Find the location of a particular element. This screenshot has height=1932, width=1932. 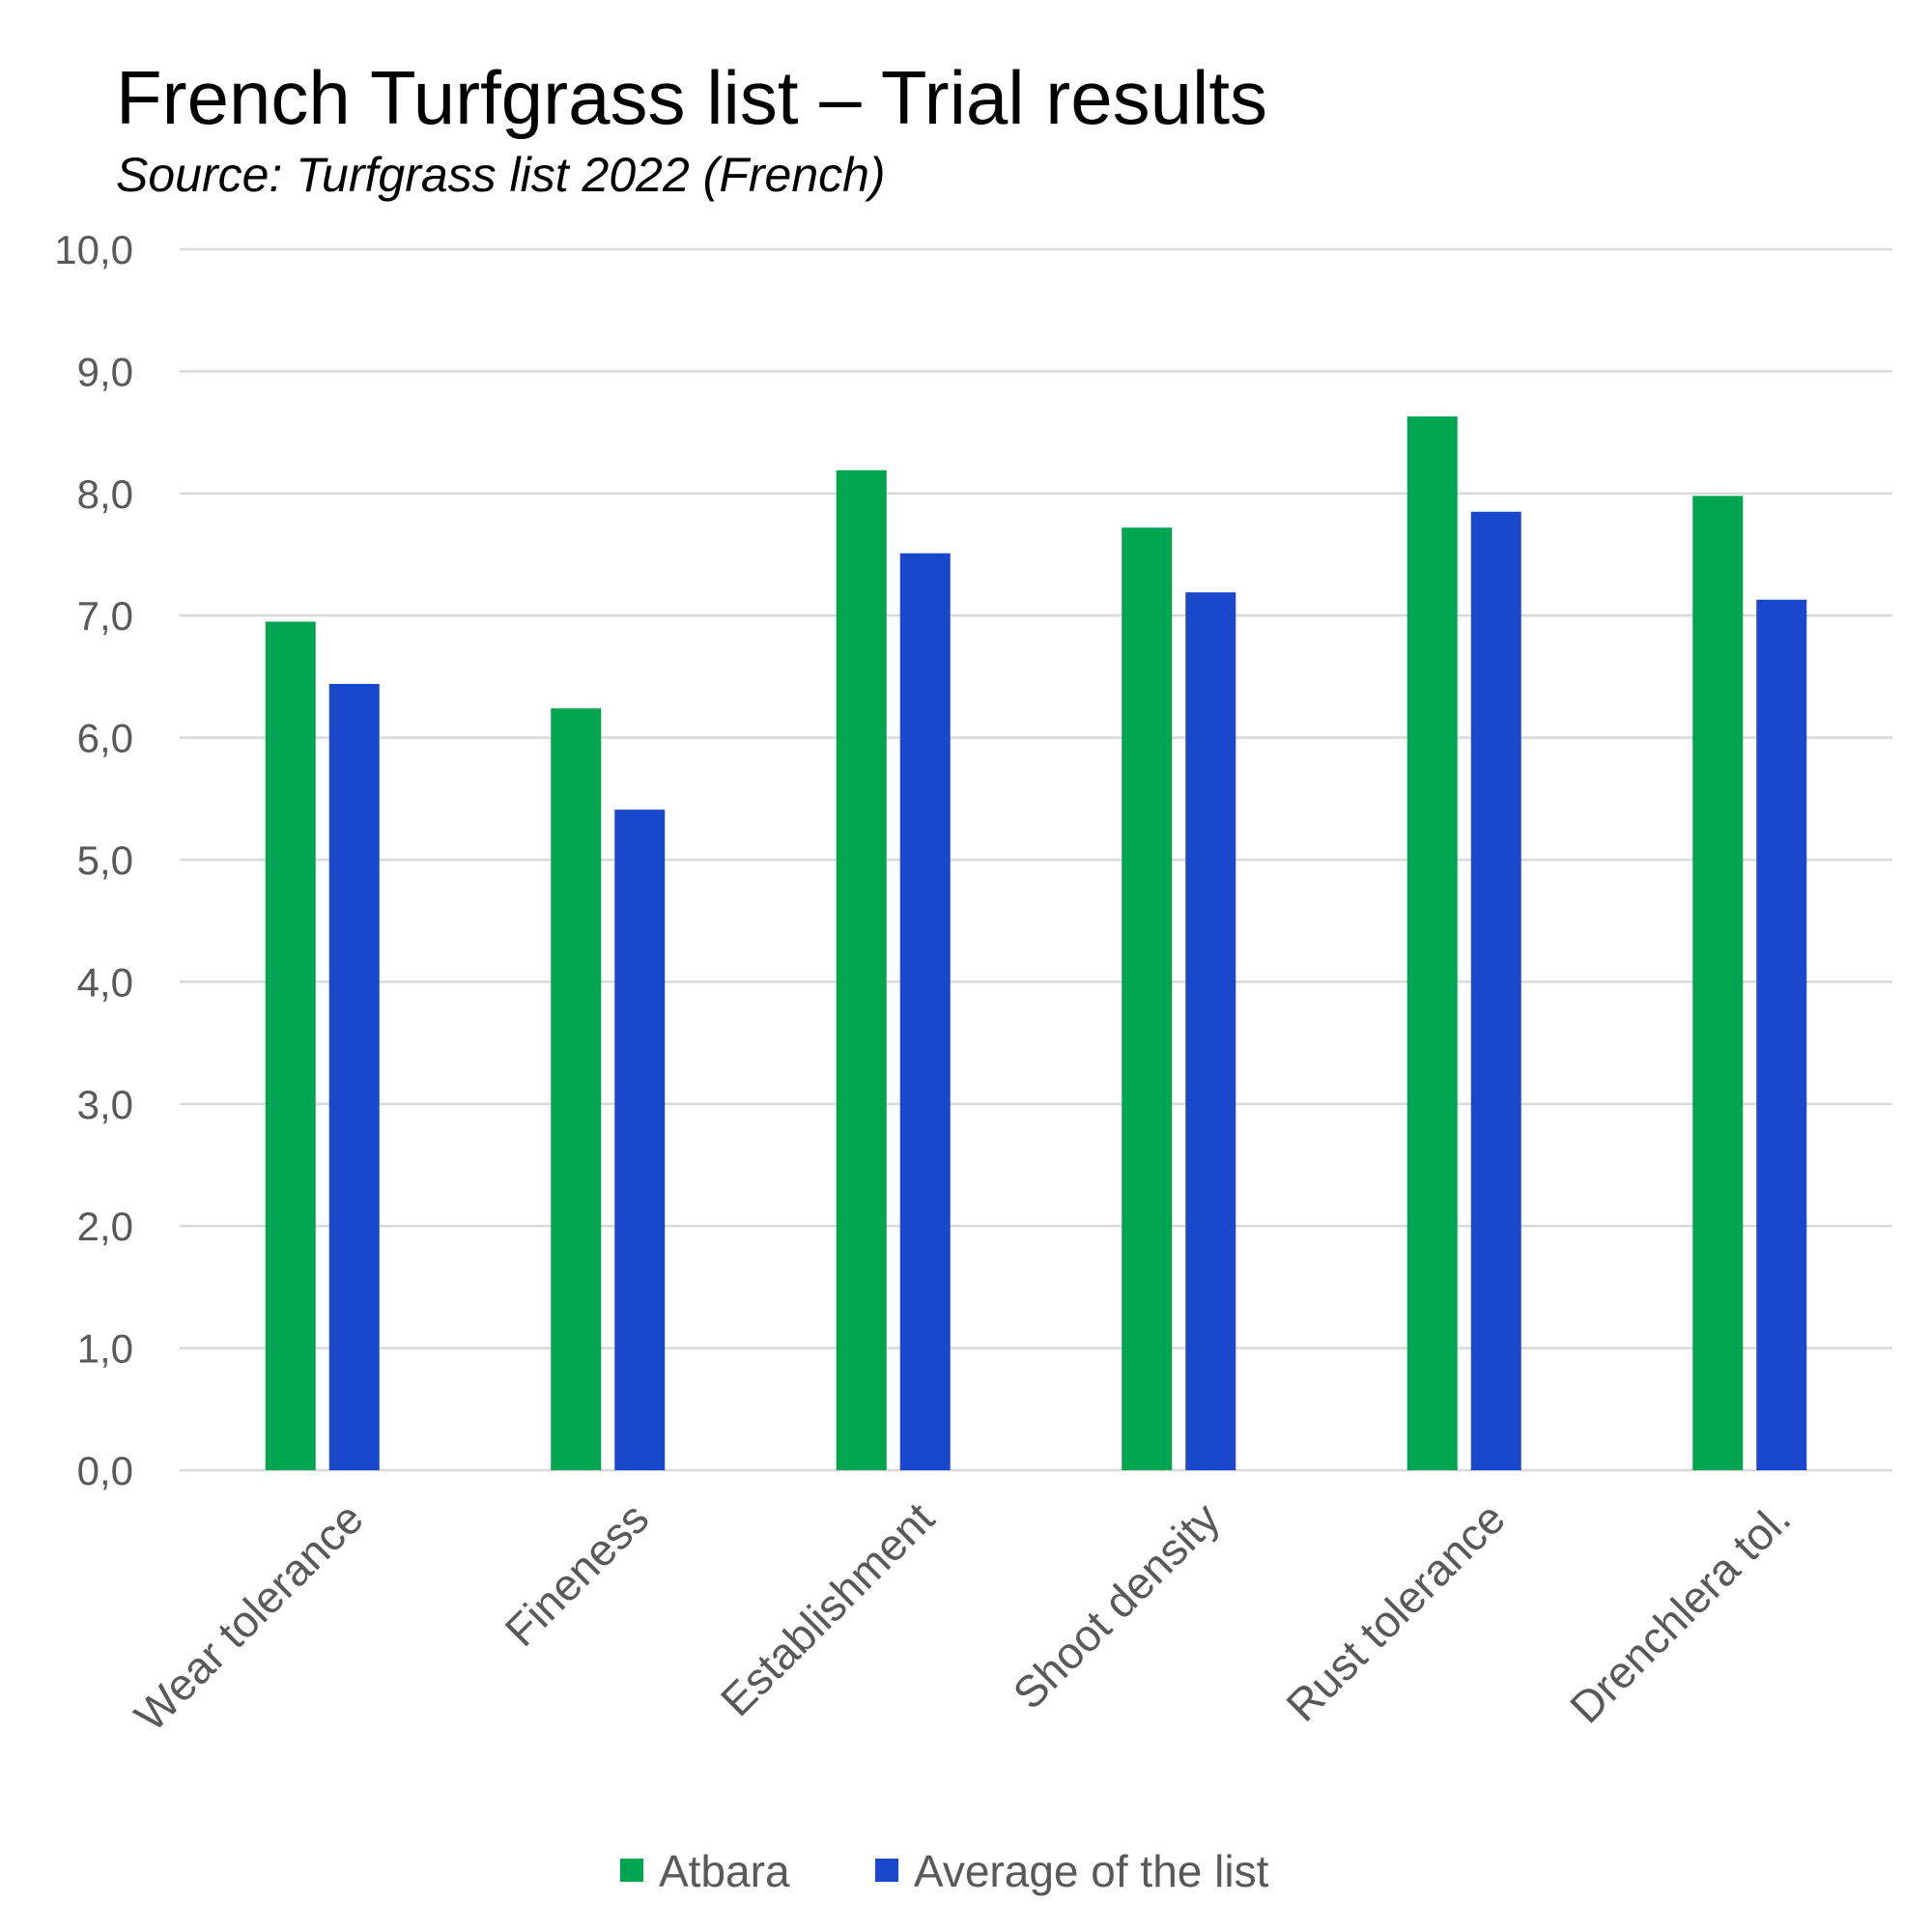

y-tick-label: 6,0 is located at coordinates (105, 738).